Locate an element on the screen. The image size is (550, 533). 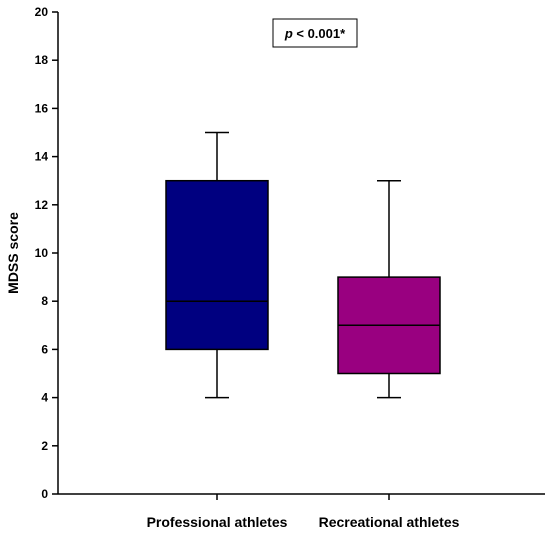
y-tick-label: 6 is located at coordinates (44, 349).